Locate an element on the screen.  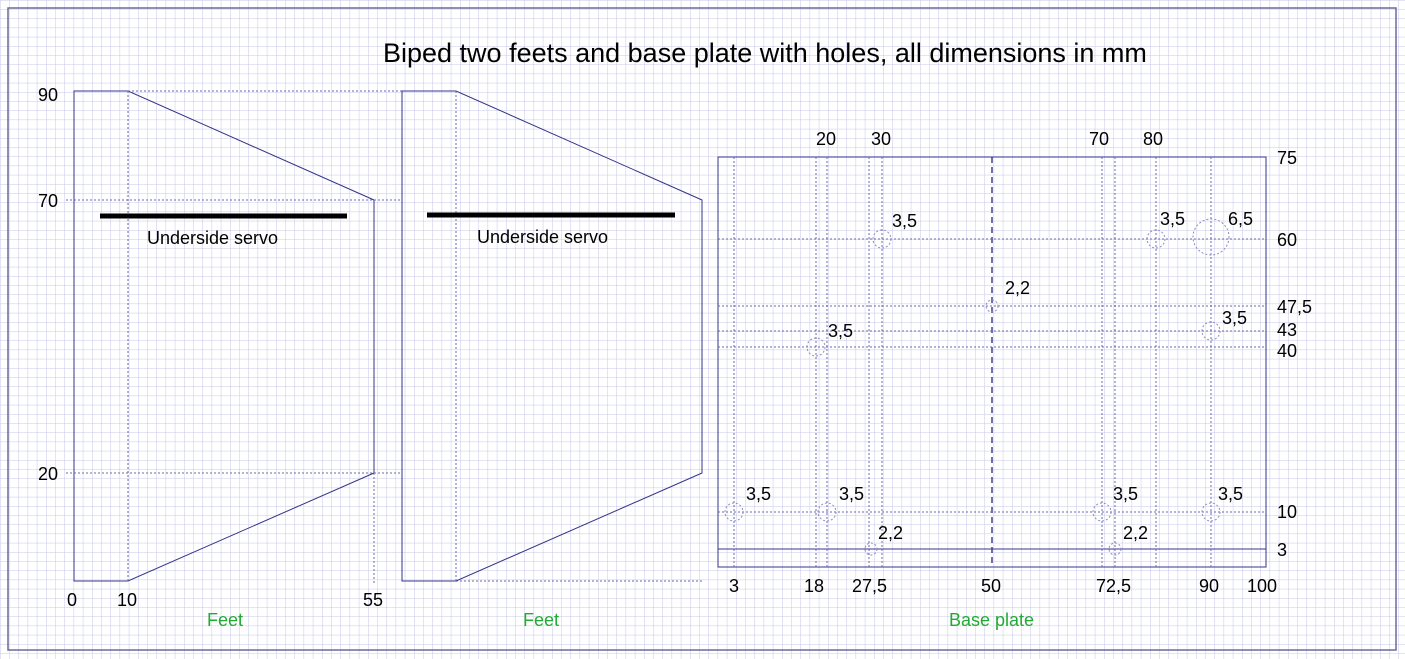
hole-label-30-60: 3,5 is located at coordinates (904, 221).